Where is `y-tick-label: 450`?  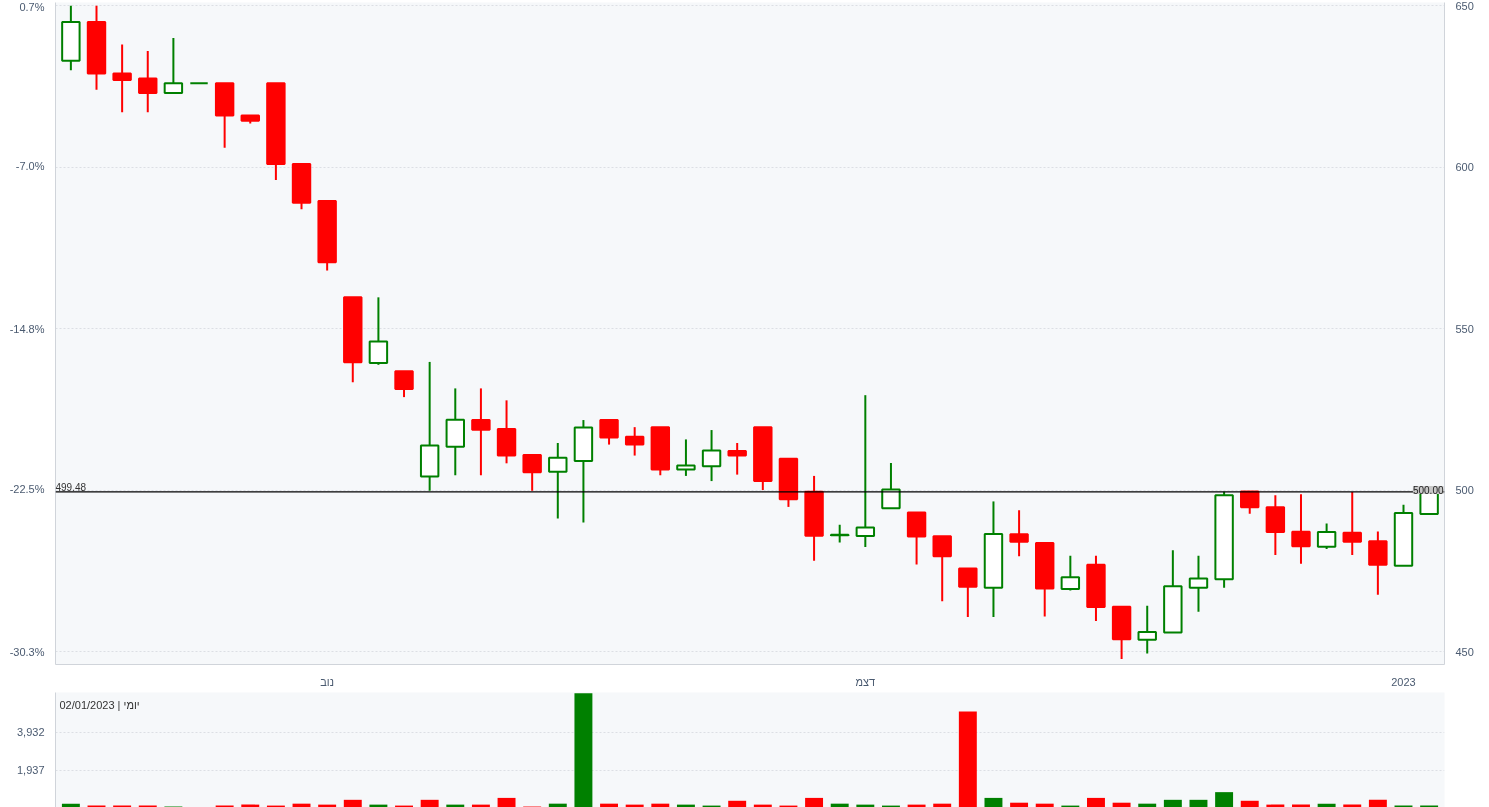
y-tick-label: 450 is located at coordinates (1464, 651).